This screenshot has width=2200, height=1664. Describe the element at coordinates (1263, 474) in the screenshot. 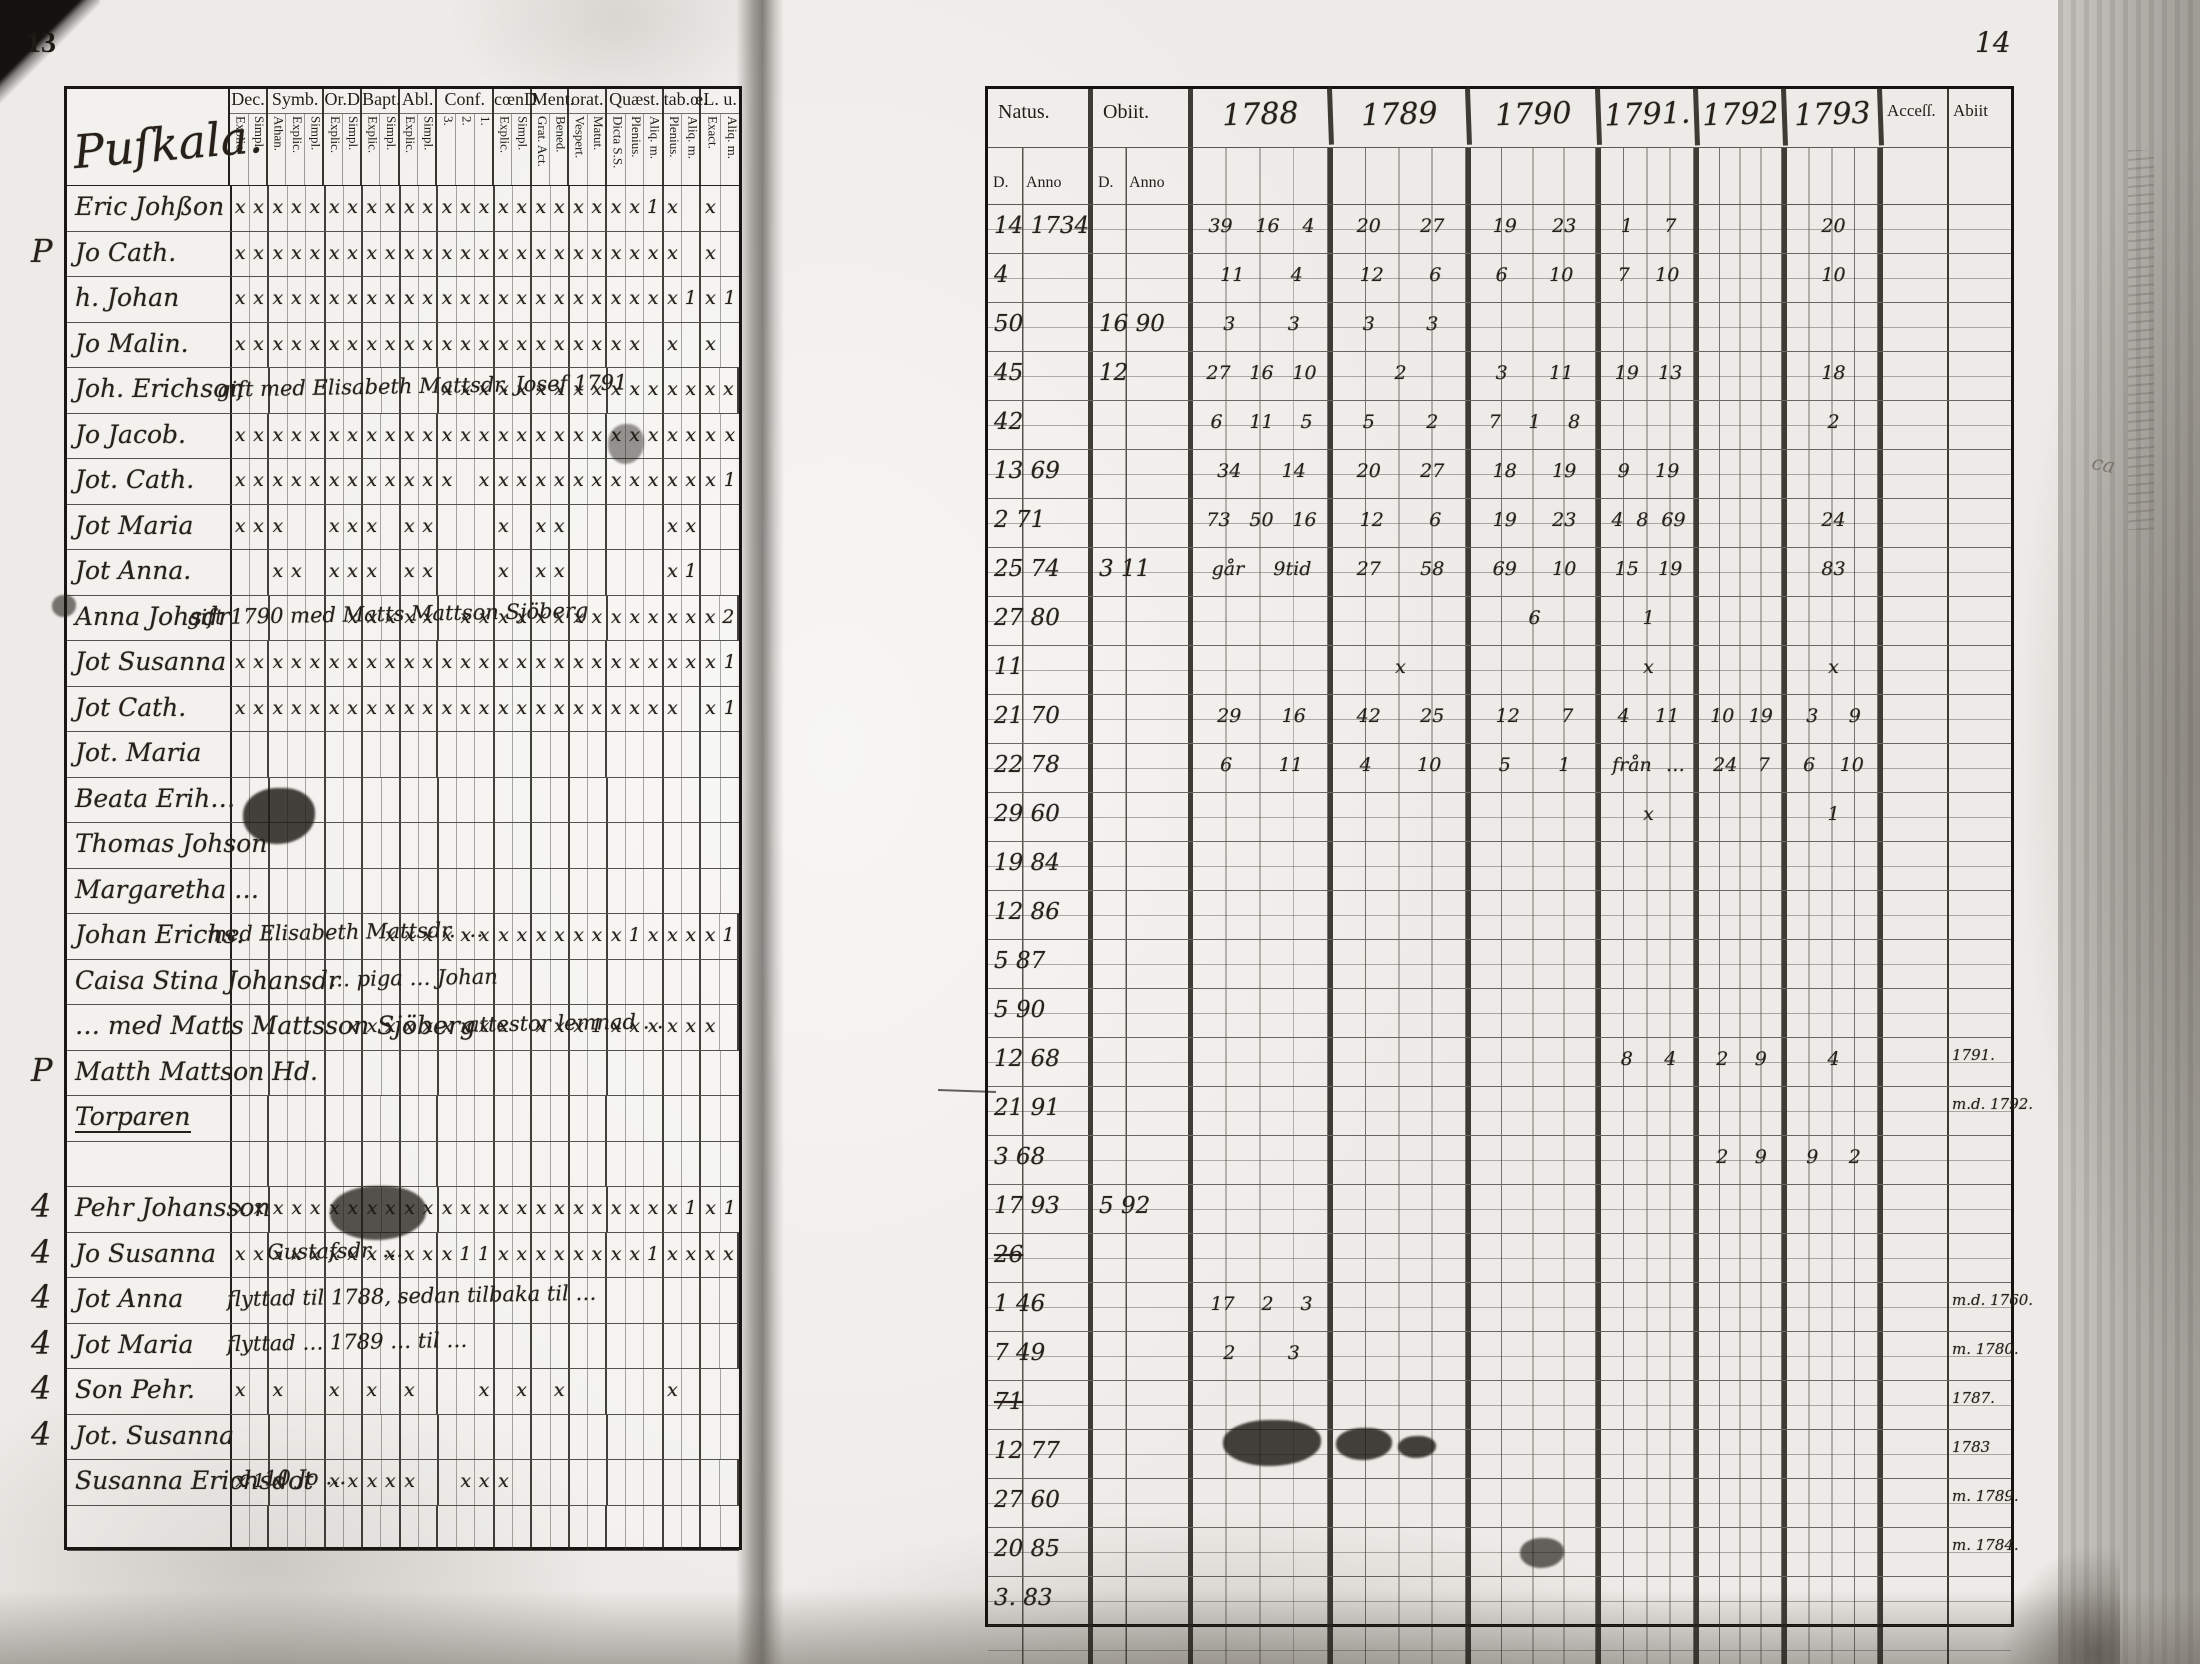

I see `year-cell: 34 14` at that location.